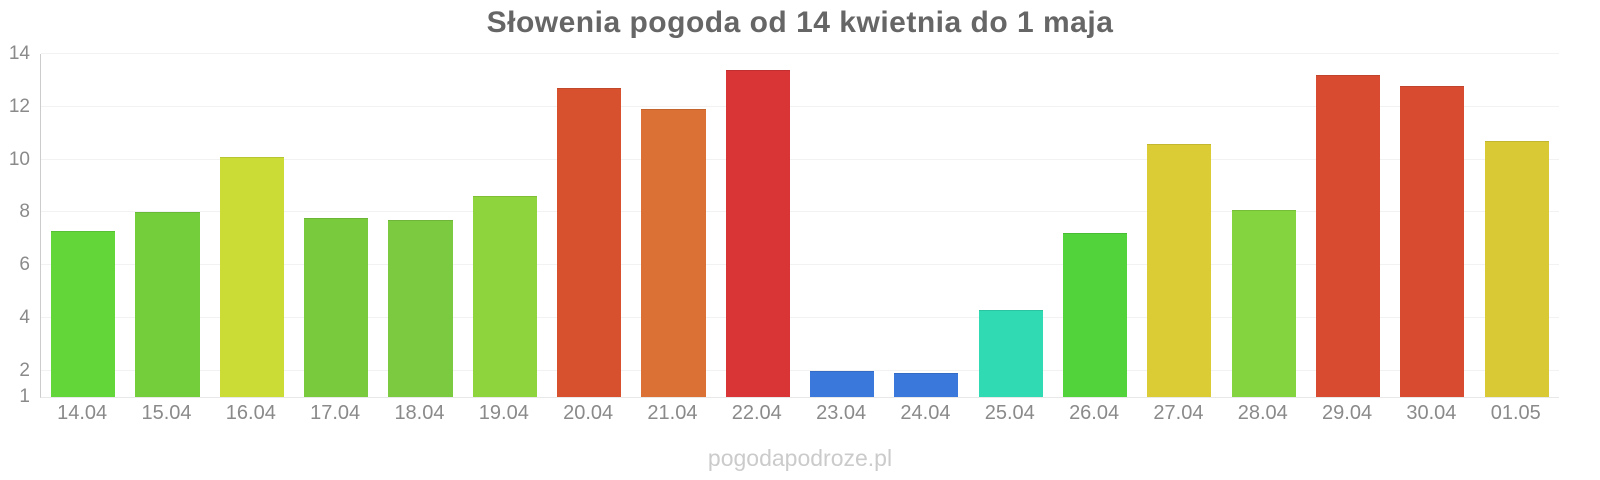 The image size is (1600, 480). What do you see at coordinates (841, 413) in the screenshot?
I see `x-axis-label: 23.04` at bounding box center [841, 413].